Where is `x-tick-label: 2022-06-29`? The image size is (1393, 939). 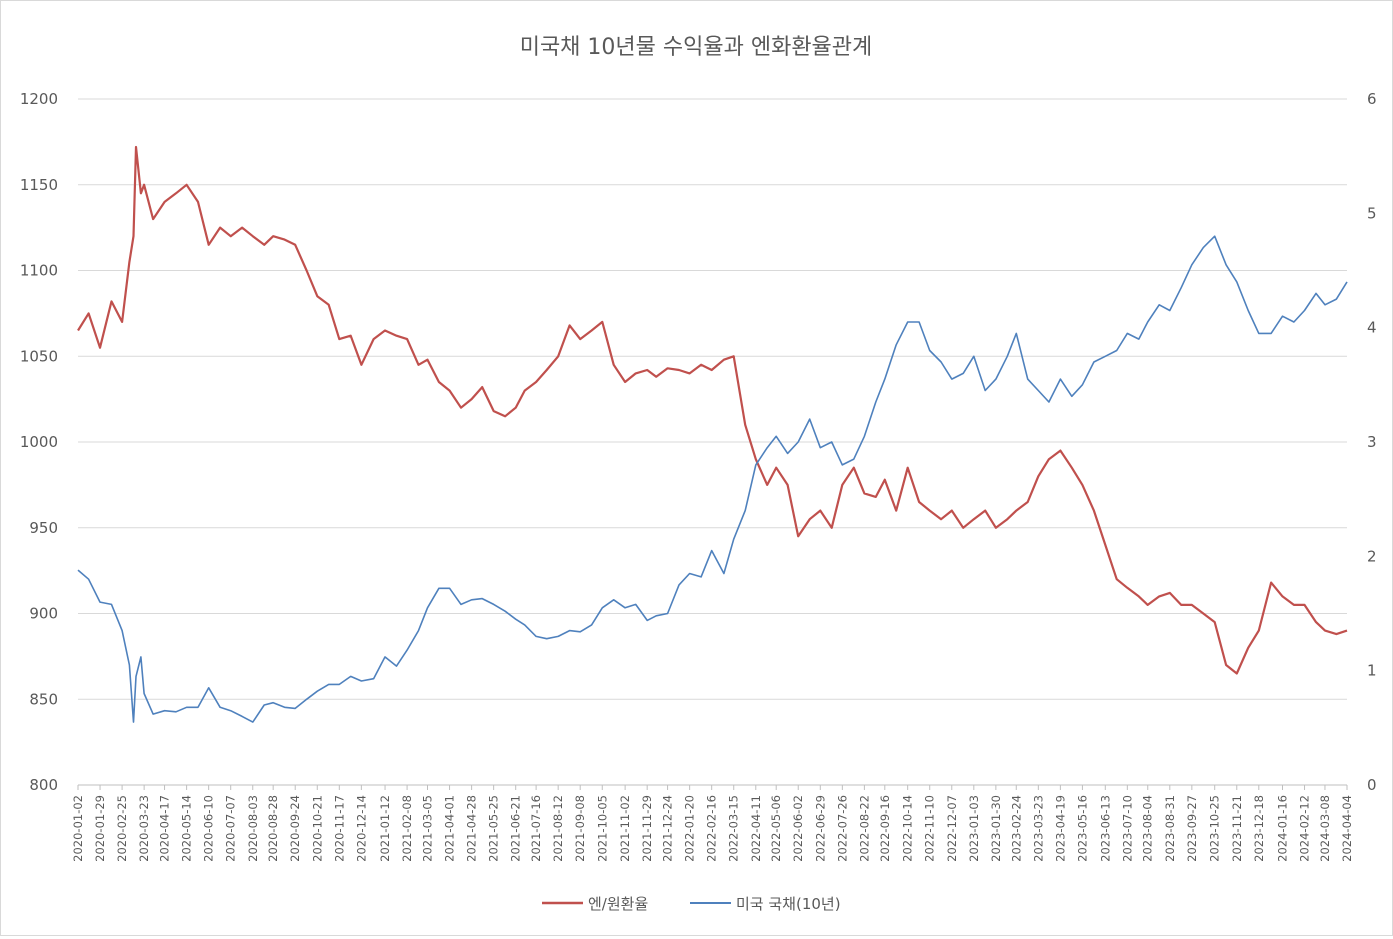 x-tick-label: 2022-06-29 is located at coordinates (820, 828).